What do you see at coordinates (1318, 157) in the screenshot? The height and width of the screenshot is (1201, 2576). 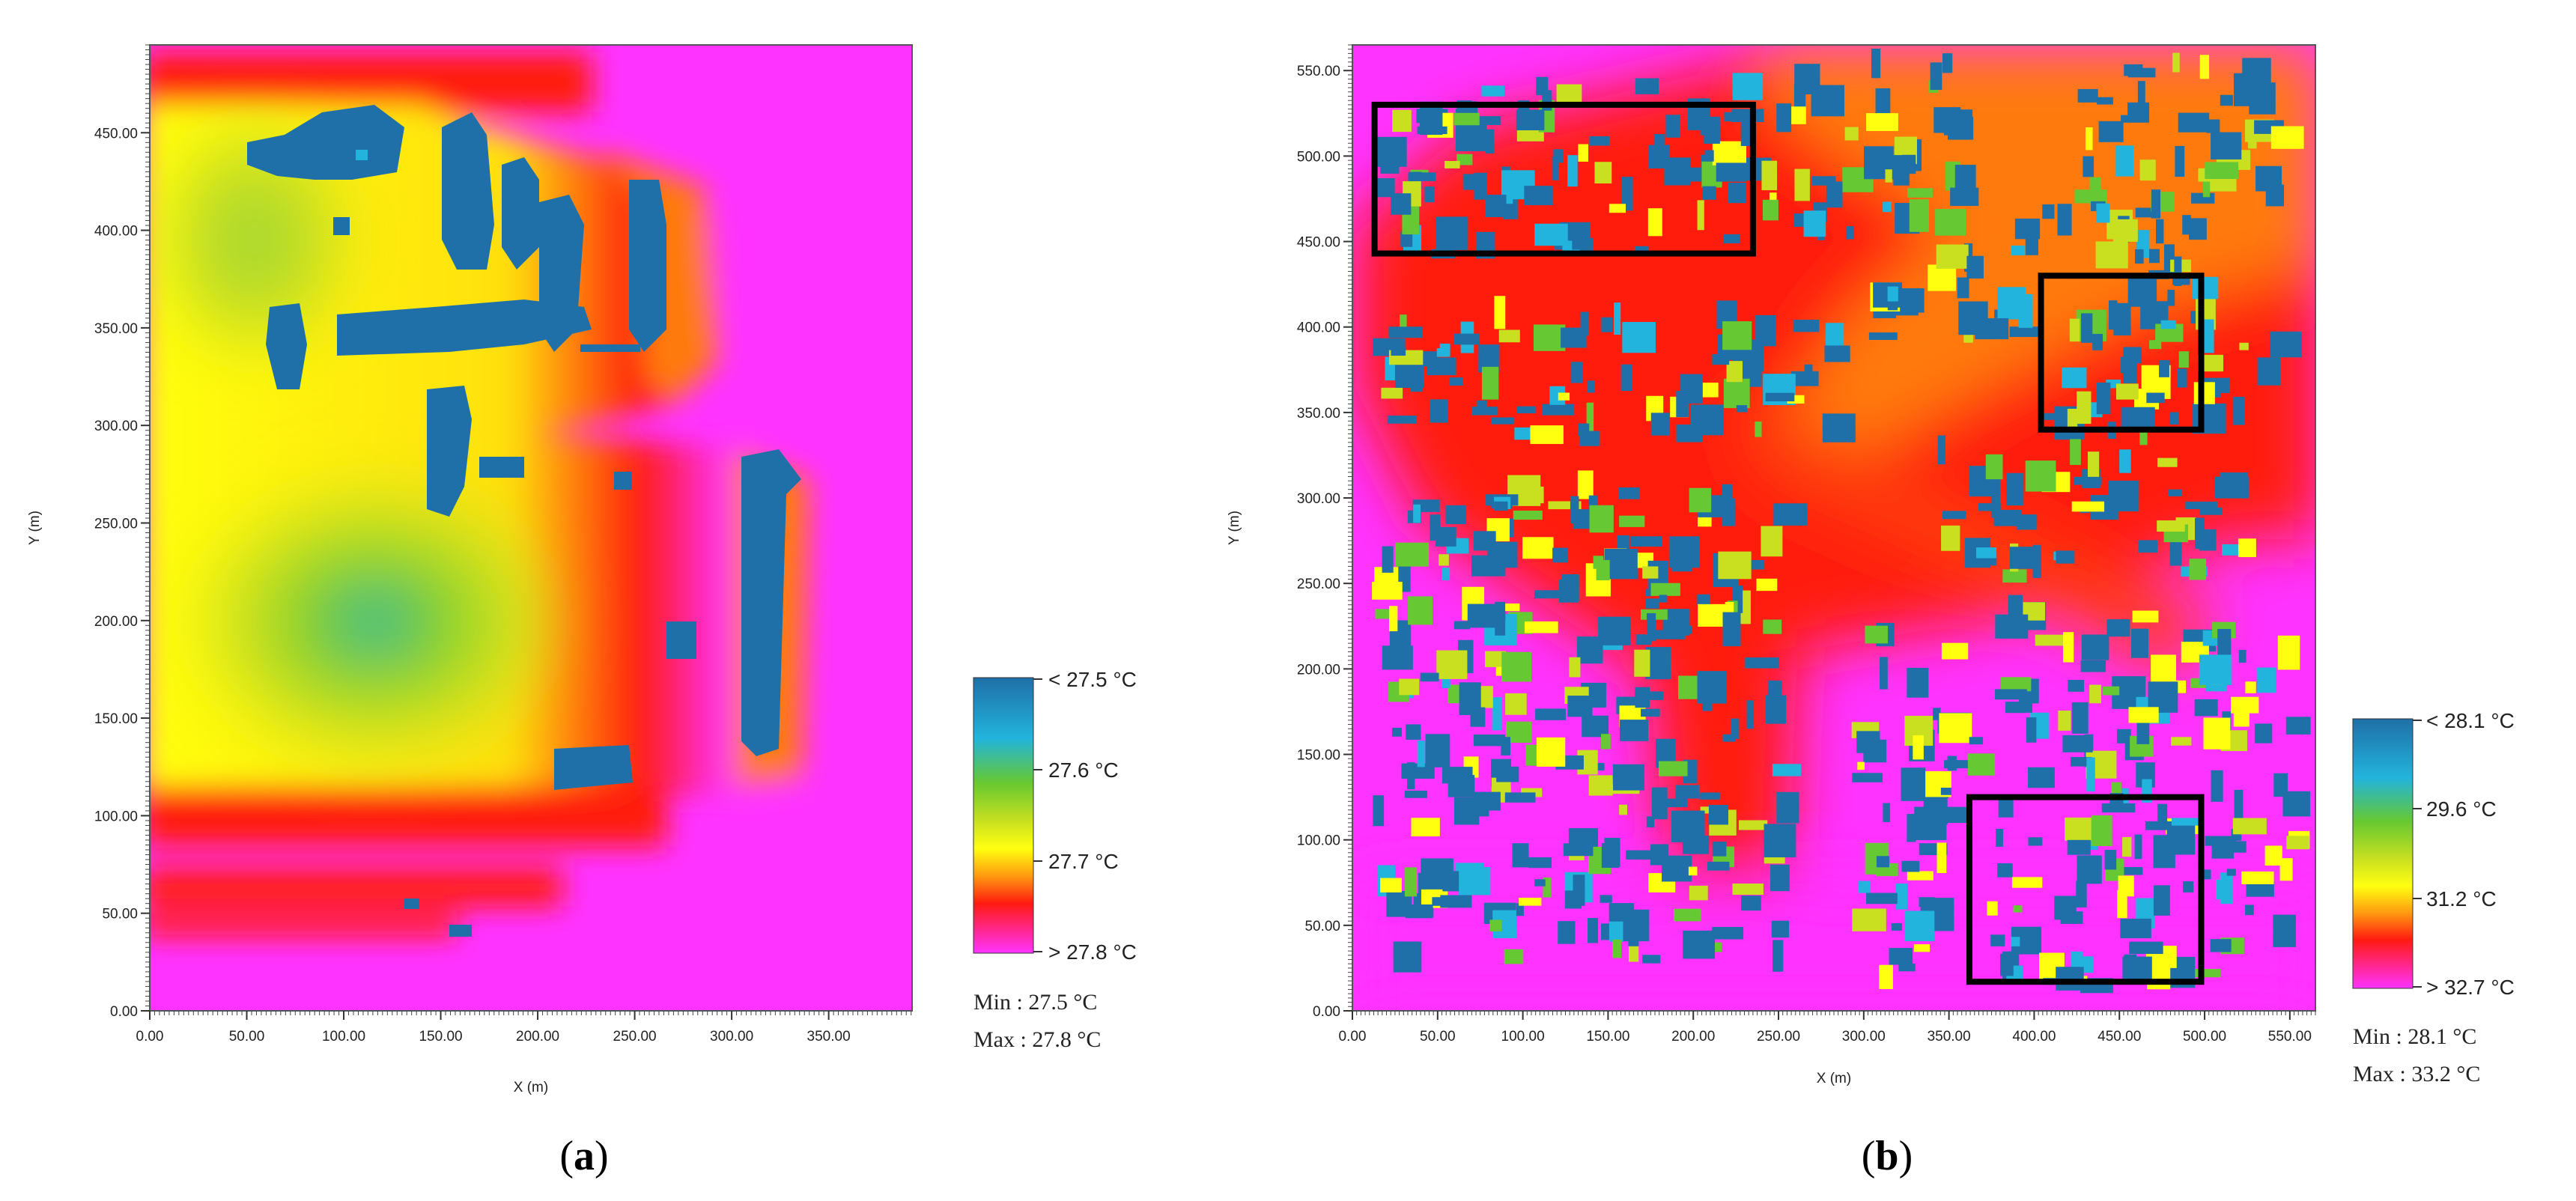 I see `y-tick-label: 500.00` at bounding box center [1318, 157].